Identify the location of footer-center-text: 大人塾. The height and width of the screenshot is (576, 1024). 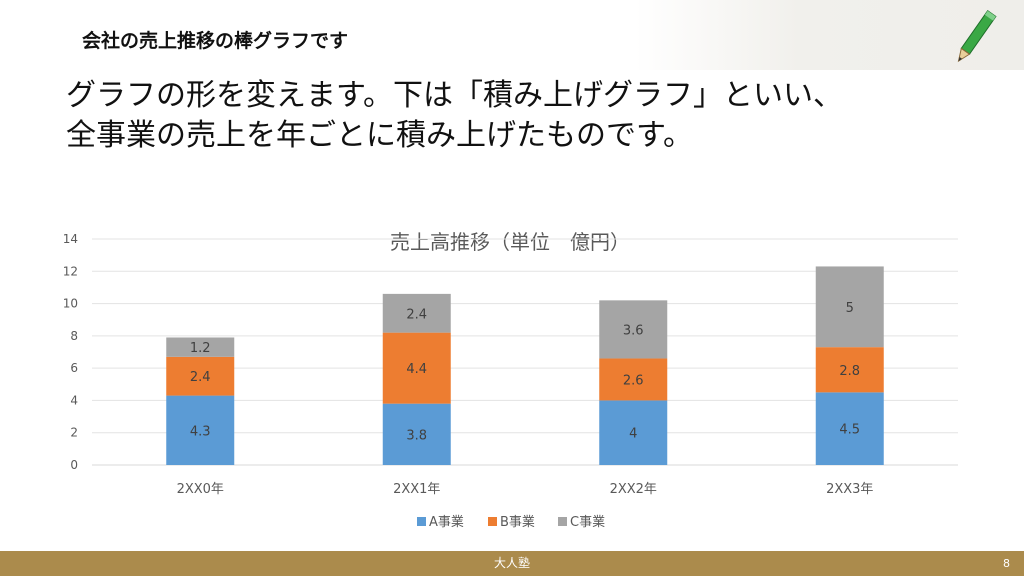
(511, 563).